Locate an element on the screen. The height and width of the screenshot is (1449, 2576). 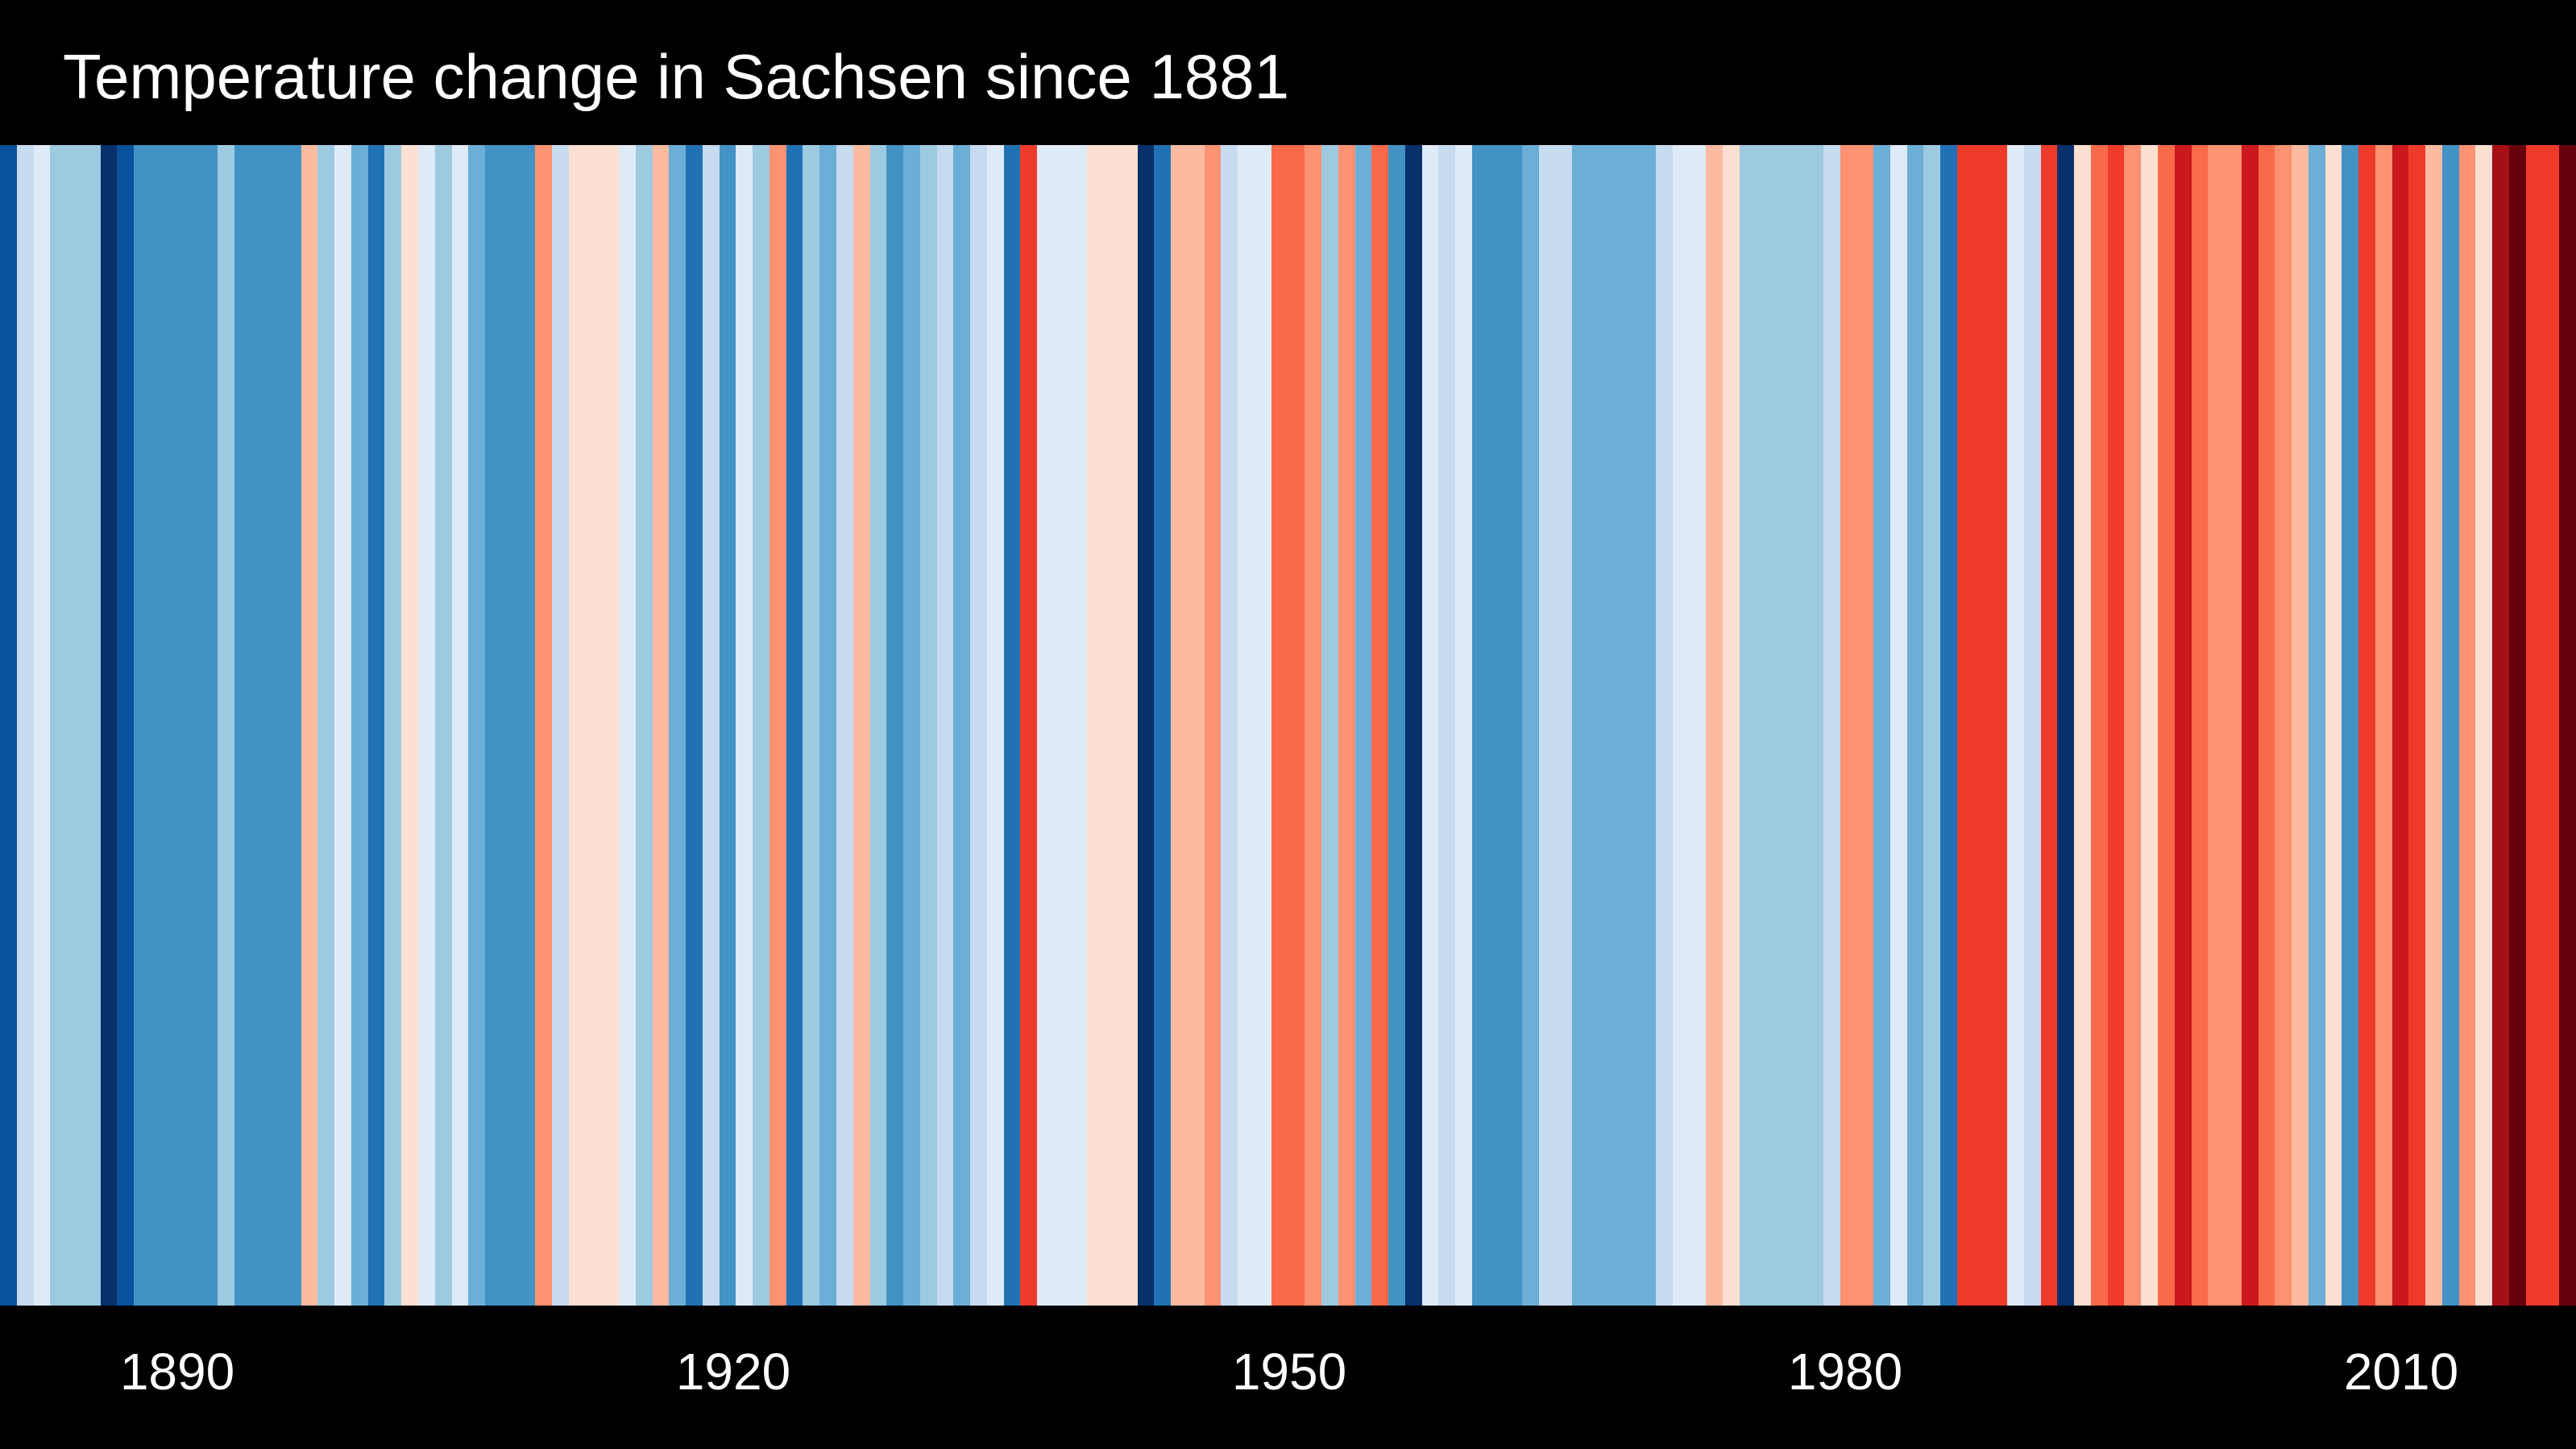
x-axis: 1890 1920 1950 1980 2010 is located at coordinates (1288, 1377).